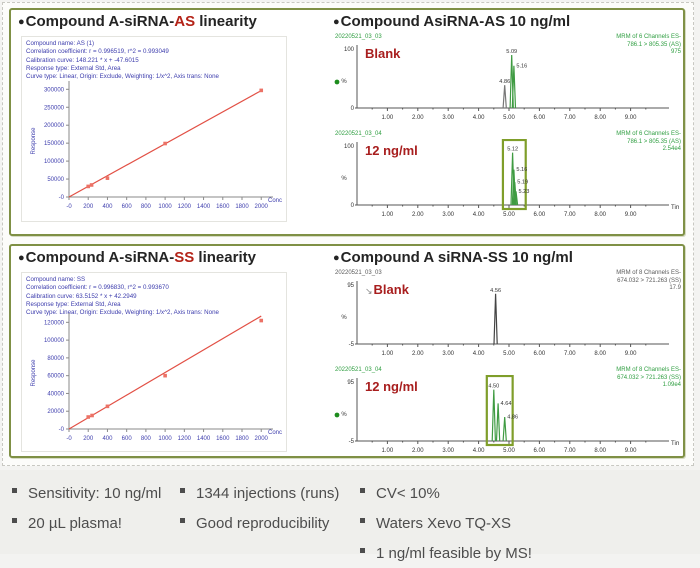  What do you see at coordinates (388, 215) in the screenshot?
I see `x-tick-label: 1.00` at bounding box center [388, 215].